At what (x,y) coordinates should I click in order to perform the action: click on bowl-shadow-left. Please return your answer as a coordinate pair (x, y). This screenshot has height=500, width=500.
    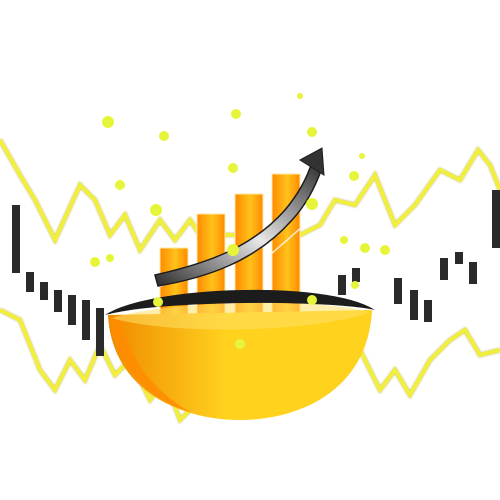
    Looking at the image, I should click on (150, 365).